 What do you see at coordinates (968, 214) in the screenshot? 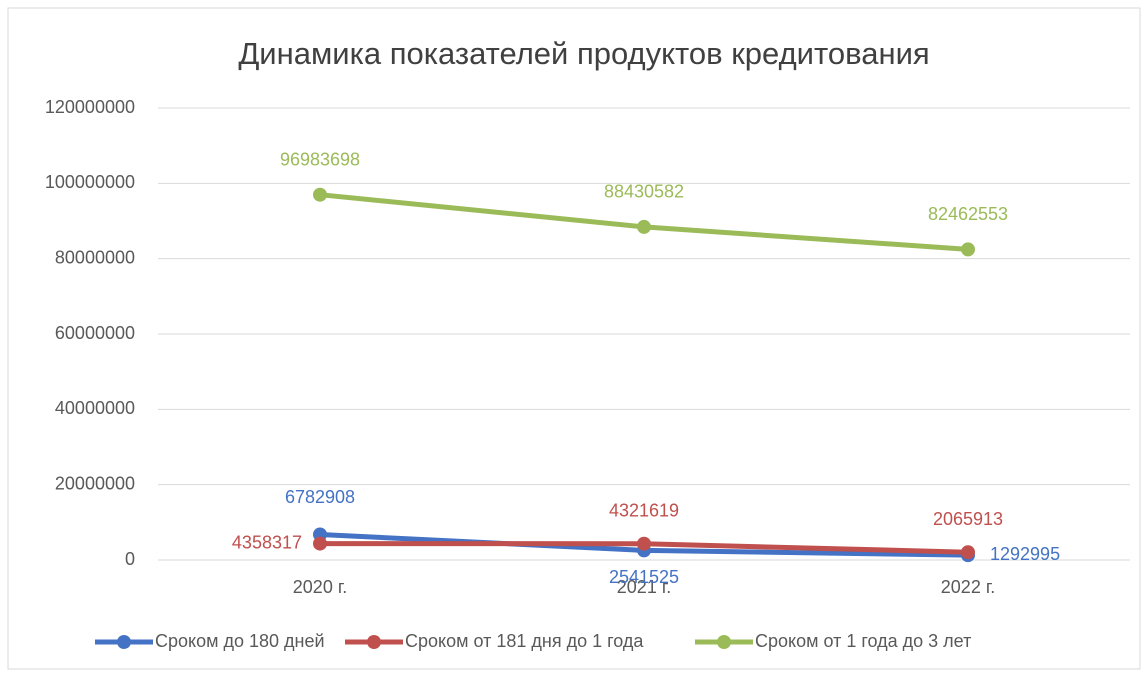
I see `data-label: 82462553` at bounding box center [968, 214].